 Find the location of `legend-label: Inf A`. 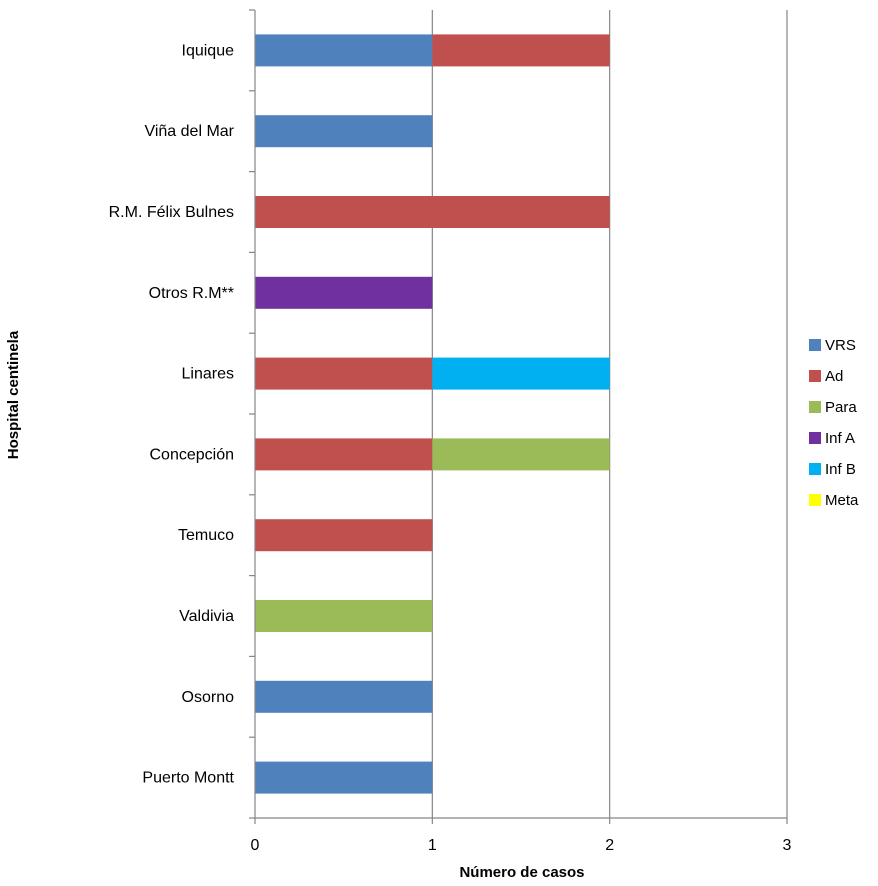

legend-label: Inf A is located at coordinates (840, 438).